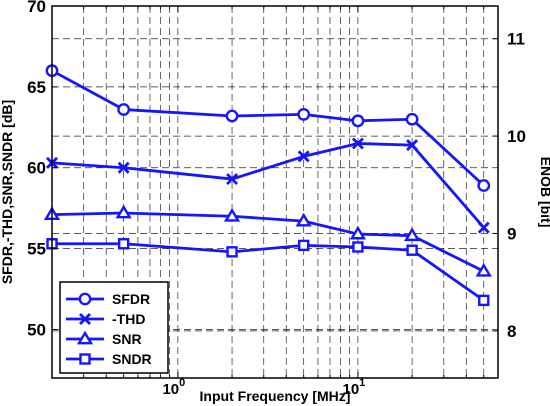 This screenshot has width=550, height=406. I want to click on y-tick-label: 50, so click(36, 329).